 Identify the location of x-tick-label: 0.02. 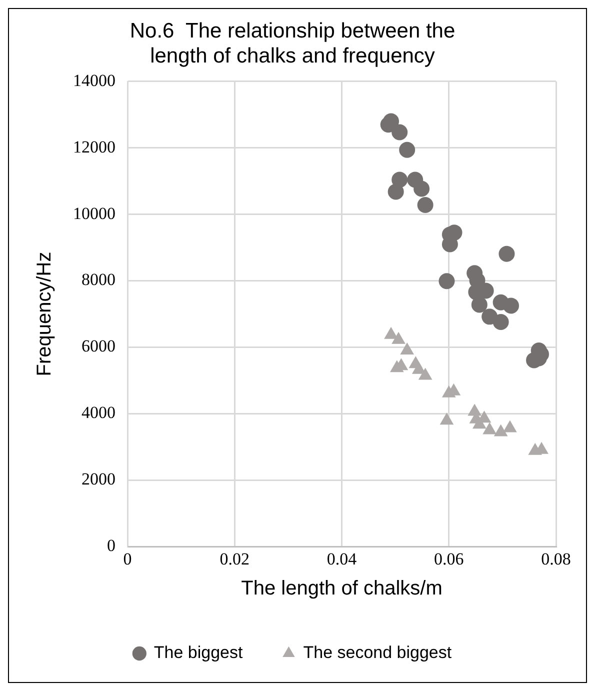
(235, 558).